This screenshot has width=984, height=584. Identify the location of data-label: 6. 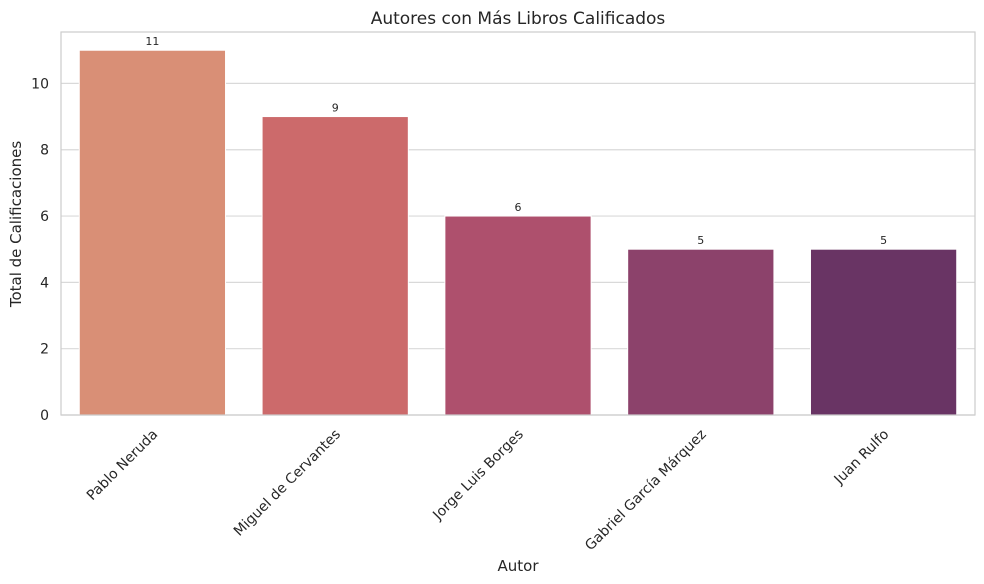
(518, 207).